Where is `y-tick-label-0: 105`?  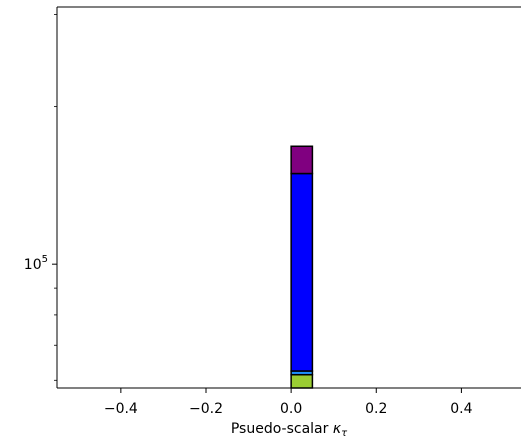
y-tick-label-0: 105 is located at coordinates (36, 263).